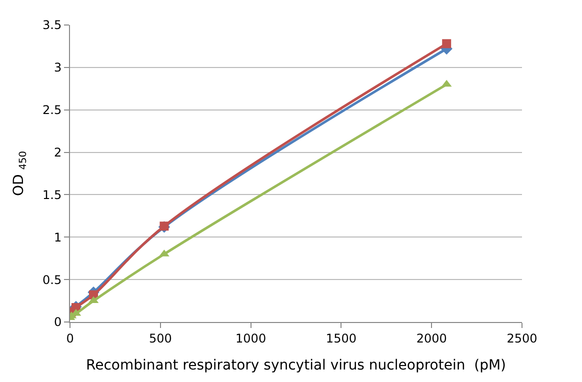 The height and width of the screenshot is (382, 582). What do you see at coordinates (522, 338) in the screenshot?
I see `x-tick-label: 2500` at bounding box center [522, 338].